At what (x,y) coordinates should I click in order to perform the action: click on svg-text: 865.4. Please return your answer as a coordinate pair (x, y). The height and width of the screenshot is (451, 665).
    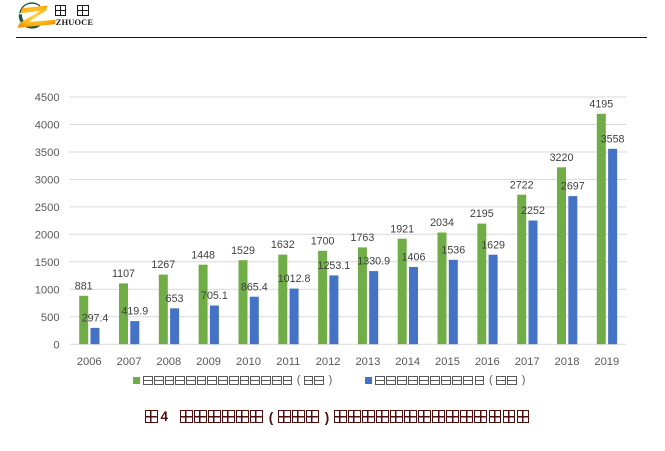
    Looking at the image, I should click on (254, 287).